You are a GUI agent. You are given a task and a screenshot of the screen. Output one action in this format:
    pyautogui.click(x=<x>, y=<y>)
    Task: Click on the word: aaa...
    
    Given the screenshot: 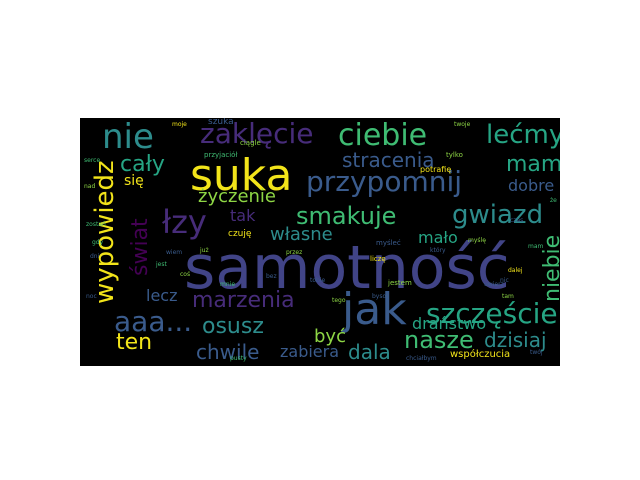 What is the action you would take?
    pyautogui.click(x=153, y=321)
    